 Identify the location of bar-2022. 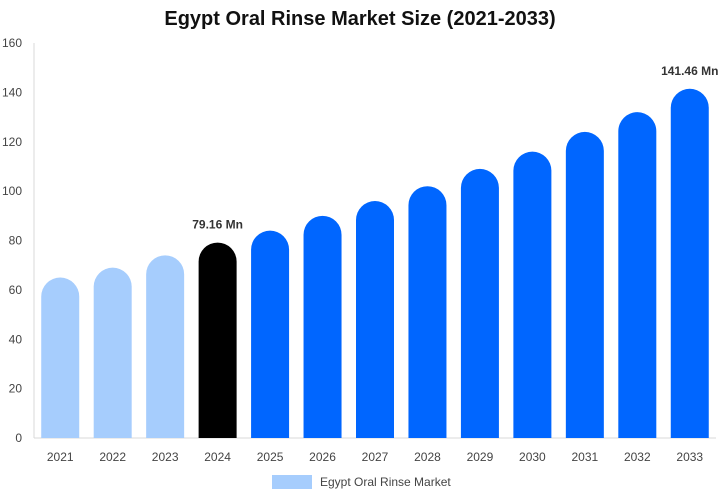
(112, 352).